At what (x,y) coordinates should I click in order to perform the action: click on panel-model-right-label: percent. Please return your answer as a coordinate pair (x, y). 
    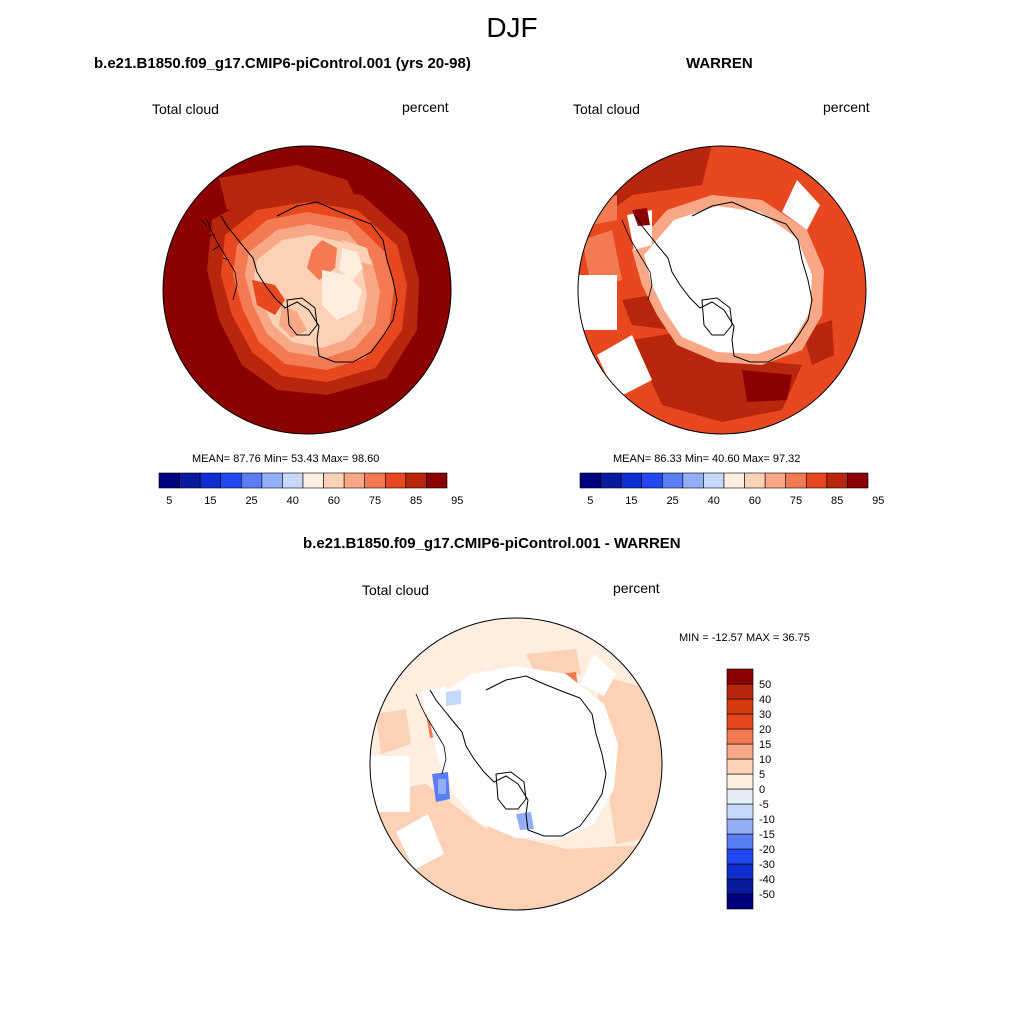
    Looking at the image, I should click on (425, 107).